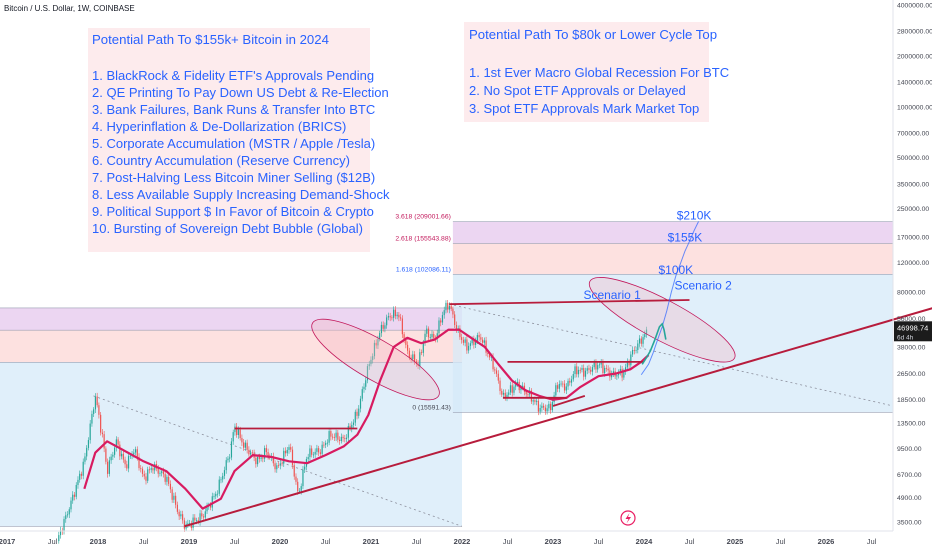 This screenshot has height=550, width=932. What do you see at coordinates (914, 56) in the screenshot?
I see `y-axis-tick-label: 2000000.00` at bounding box center [914, 56].